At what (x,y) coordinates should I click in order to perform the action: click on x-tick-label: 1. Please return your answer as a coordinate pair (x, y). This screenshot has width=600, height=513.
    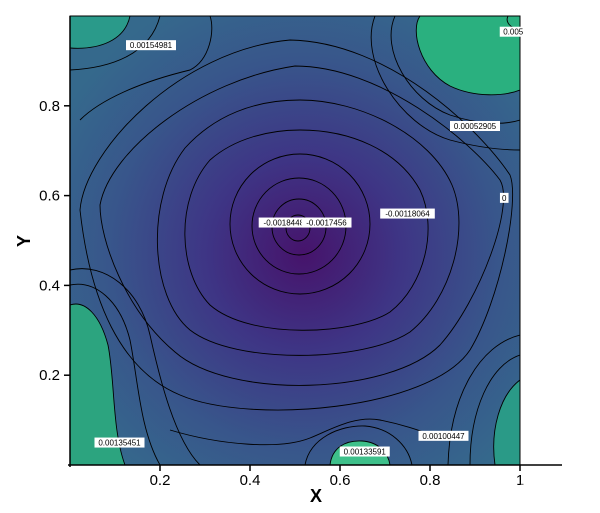
    Looking at the image, I should click on (520, 480).